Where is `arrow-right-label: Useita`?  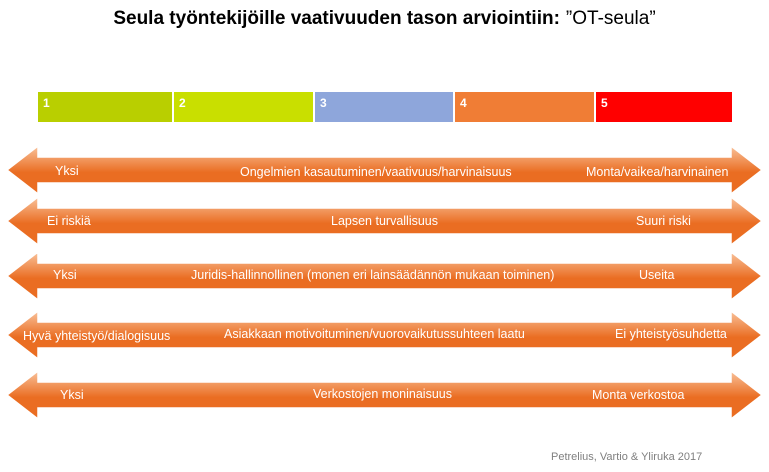
arrow-right-label: Useita is located at coordinates (657, 275).